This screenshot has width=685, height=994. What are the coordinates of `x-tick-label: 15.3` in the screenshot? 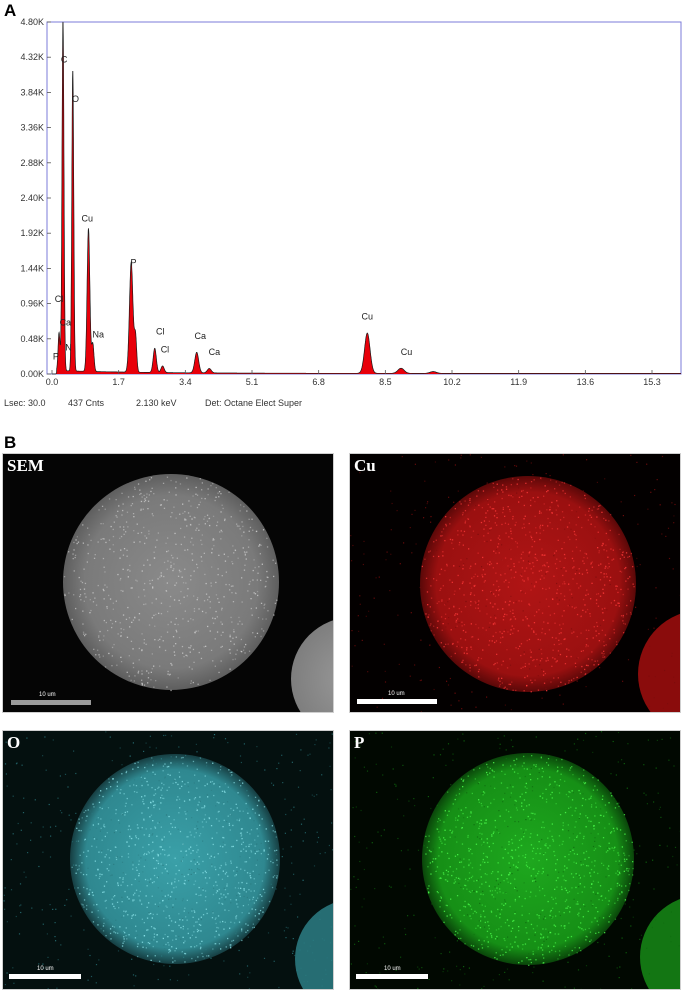 It's located at (652, 382).